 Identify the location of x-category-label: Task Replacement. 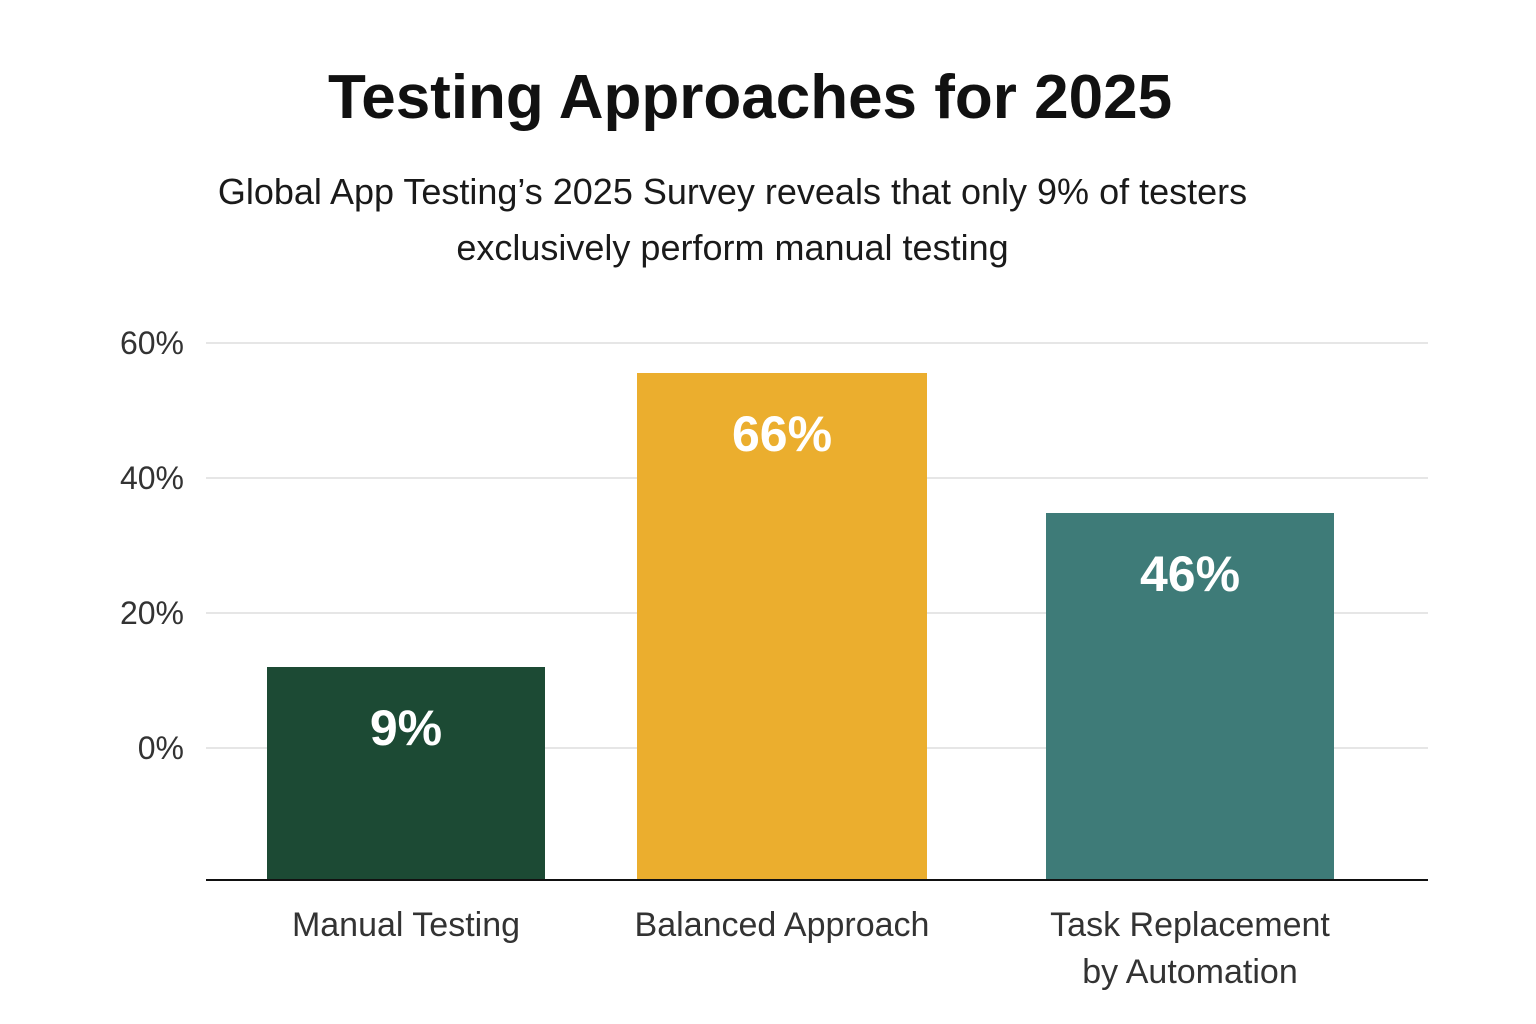
(1190, 925).